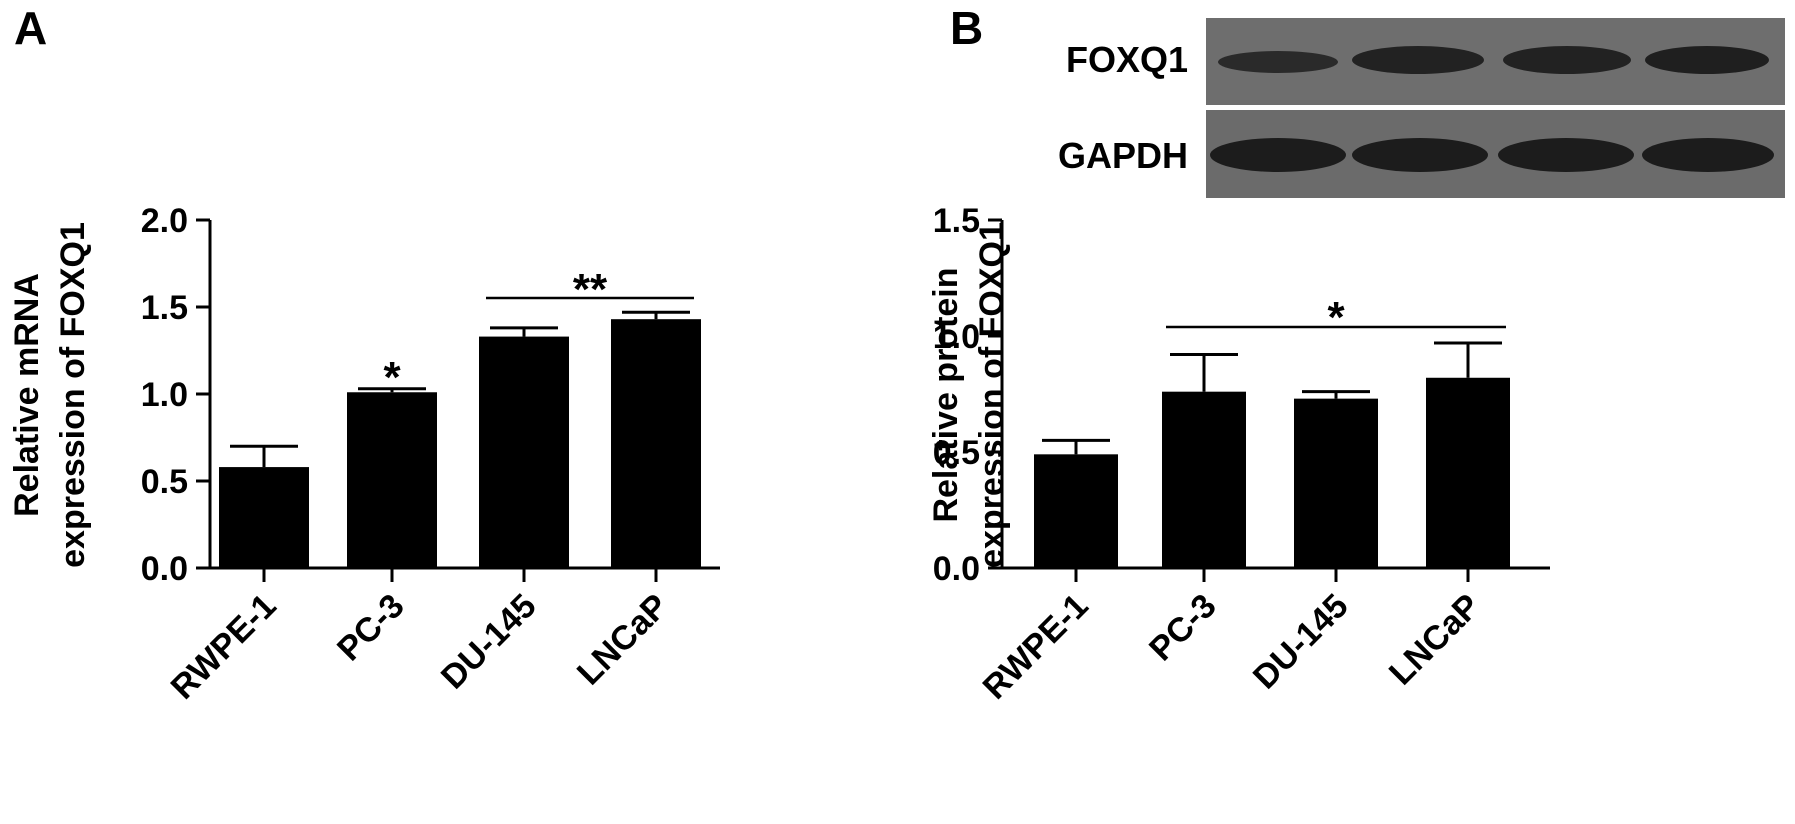 This screenshot has height=824, width=1795. Describe the element at coordinates (956, 453) in the screenshot. I see `panel-b-y-tick-label: 0.5` at that location.